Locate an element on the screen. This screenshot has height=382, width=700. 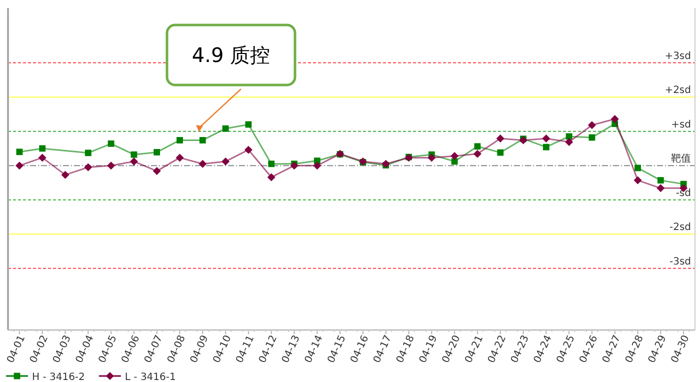
x-tick-label: 04-09 is located at coordinates (199, 349).